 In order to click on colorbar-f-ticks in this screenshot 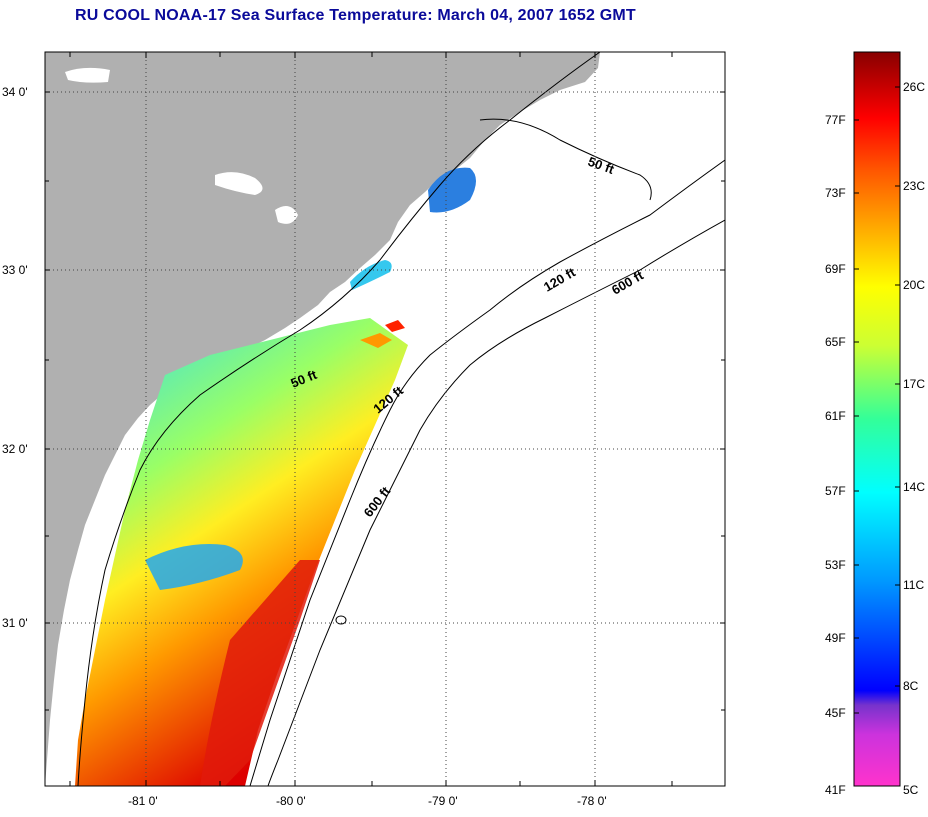, I will do `click(856, 416)`.